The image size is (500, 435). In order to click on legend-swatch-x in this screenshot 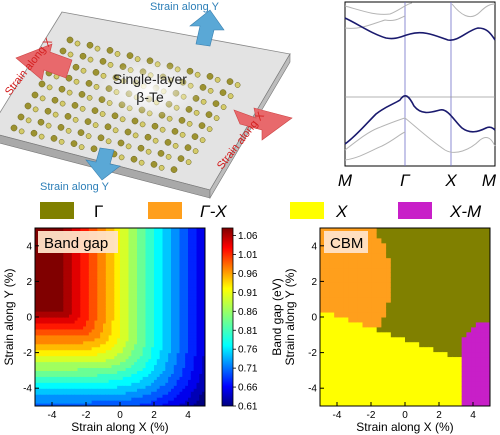, I will do `click(307, 210)`.